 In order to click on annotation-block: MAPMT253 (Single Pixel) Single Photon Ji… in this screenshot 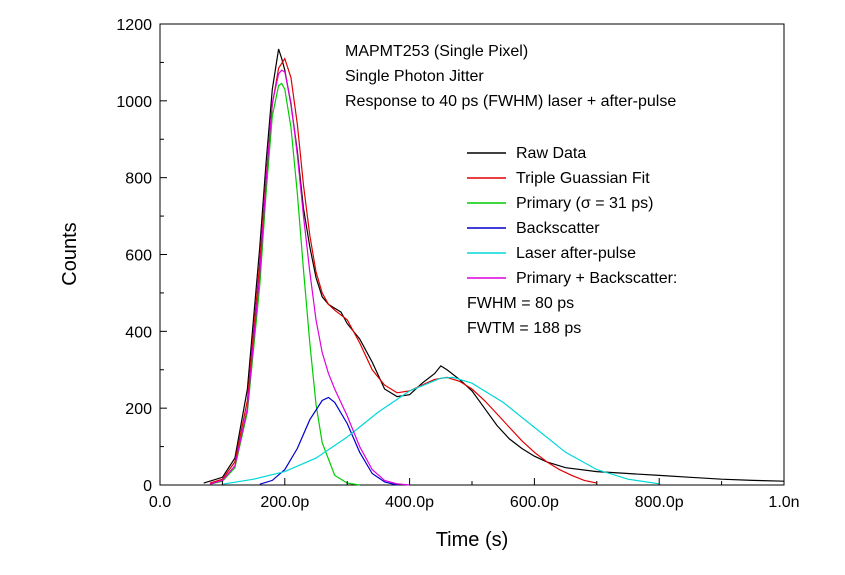, I will do `click(510, 76)`.